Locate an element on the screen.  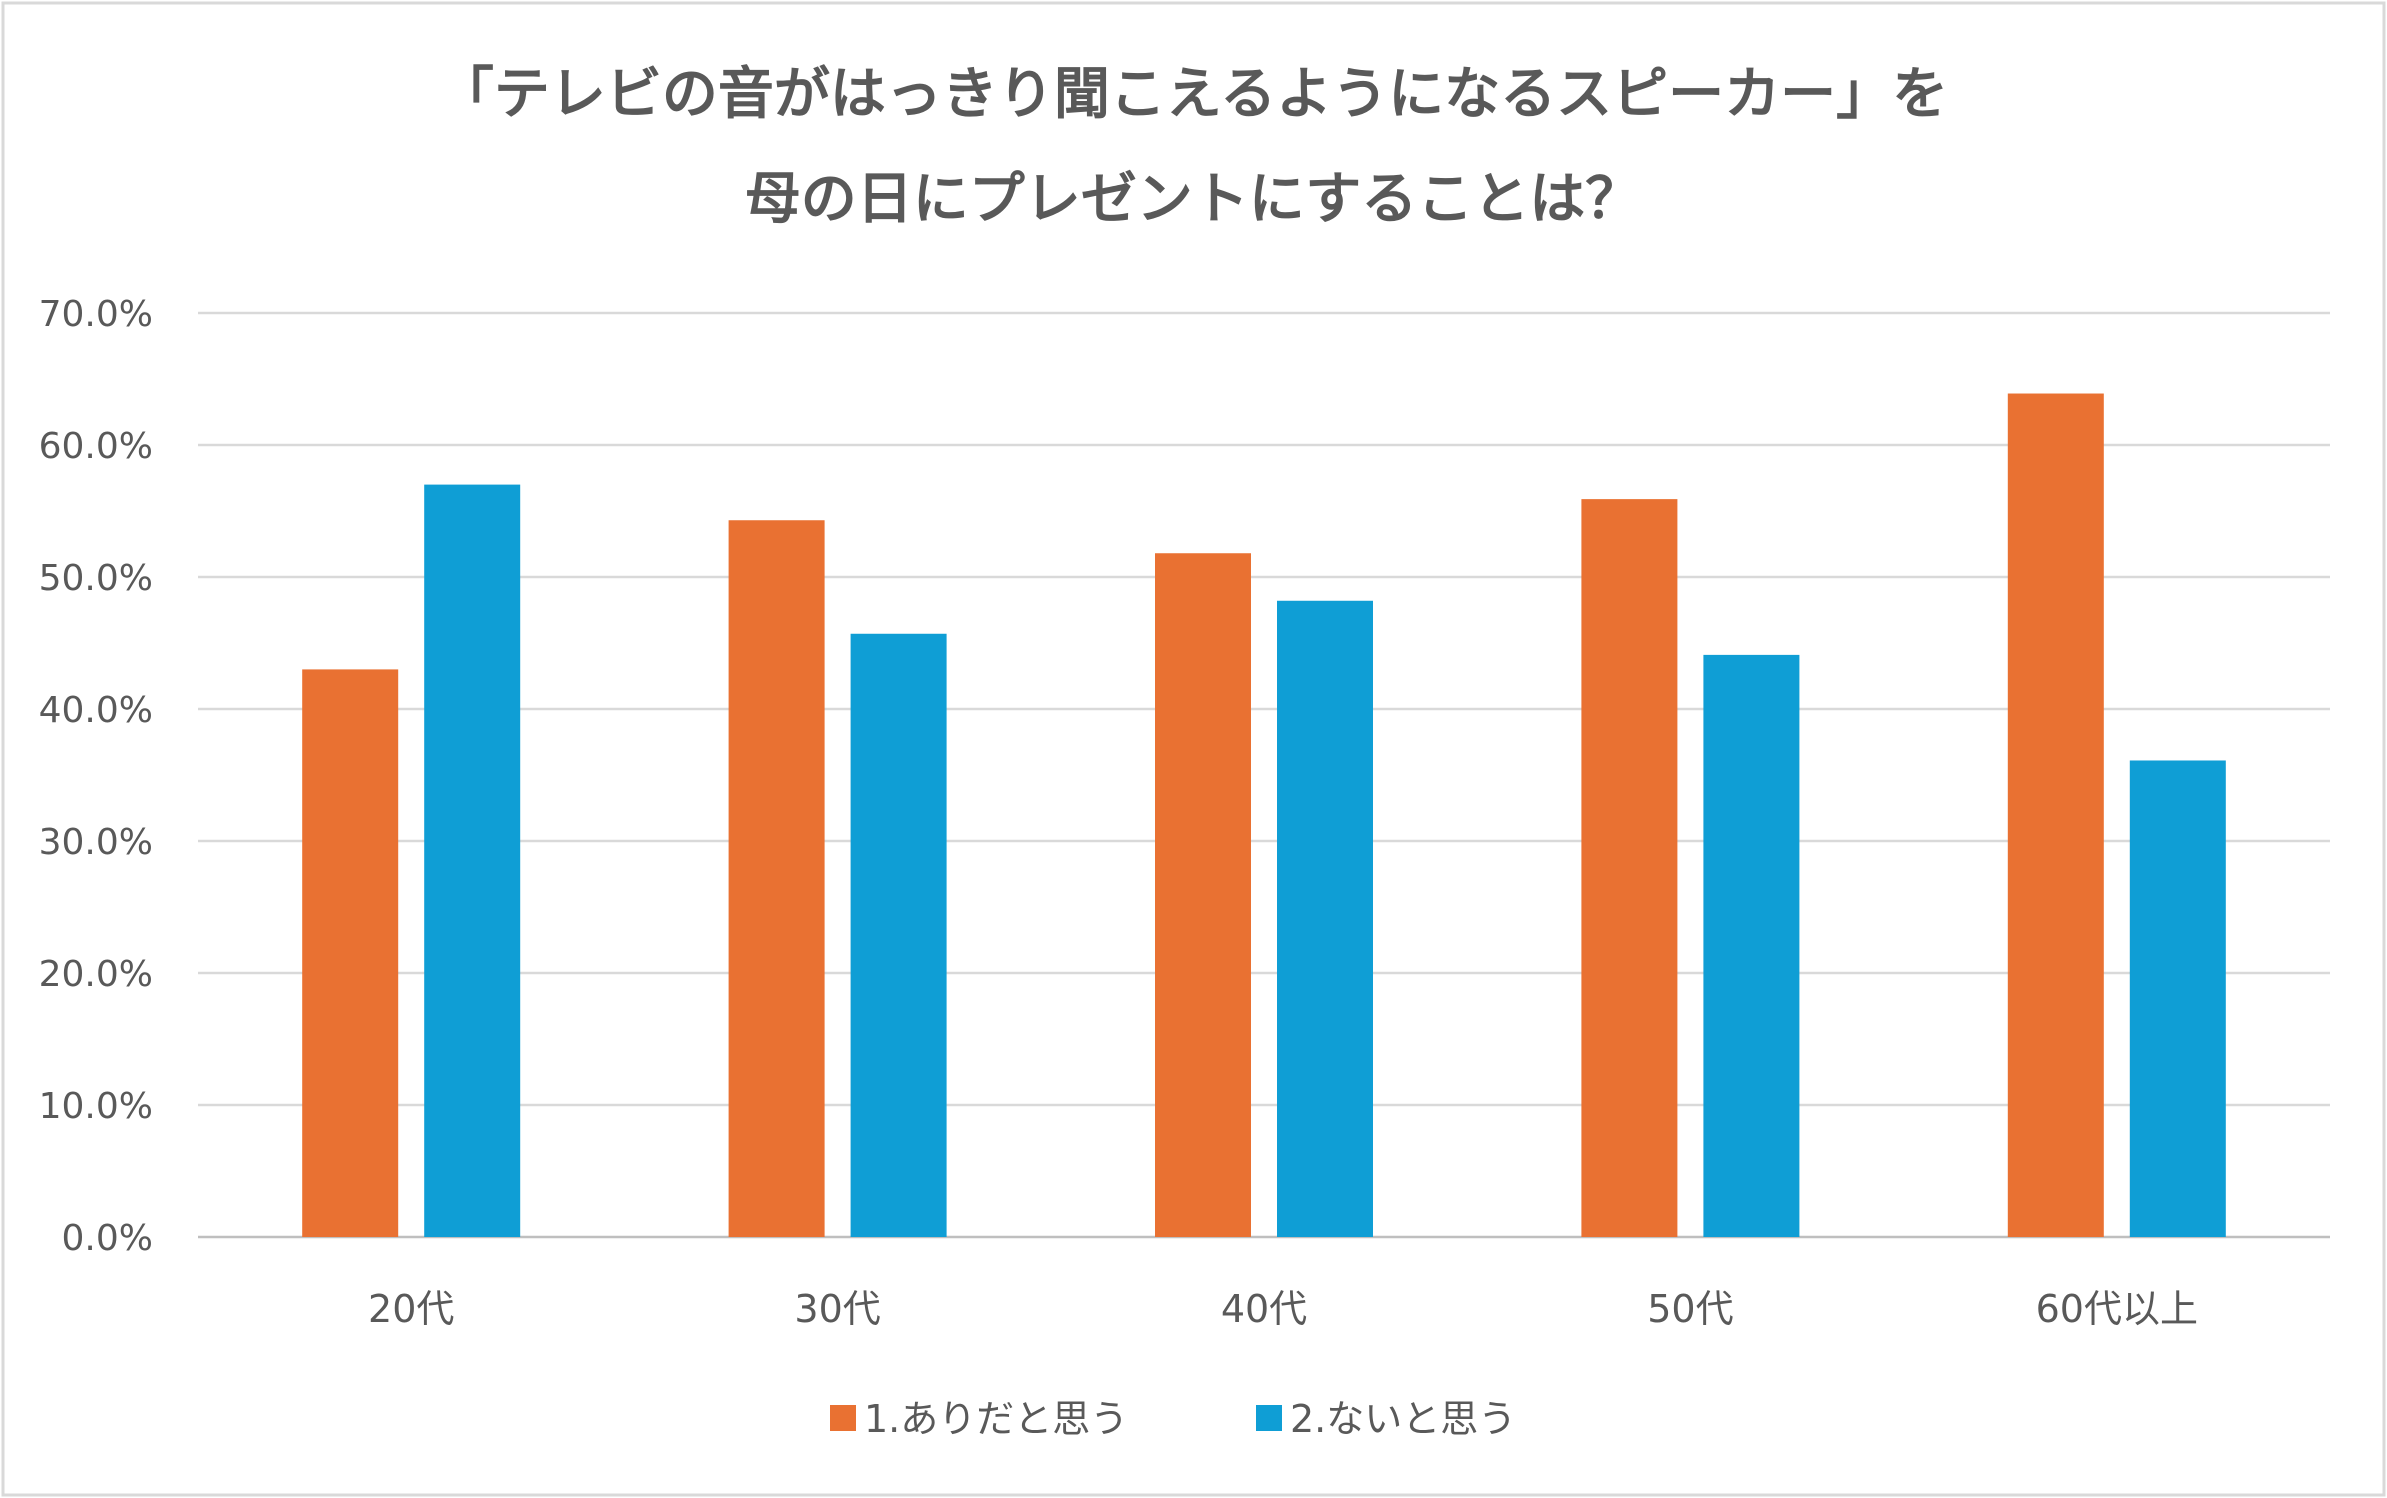
chart-title-line-2: 母の日にプレゼントにすることは？ is located at coordinates (1193, 199).